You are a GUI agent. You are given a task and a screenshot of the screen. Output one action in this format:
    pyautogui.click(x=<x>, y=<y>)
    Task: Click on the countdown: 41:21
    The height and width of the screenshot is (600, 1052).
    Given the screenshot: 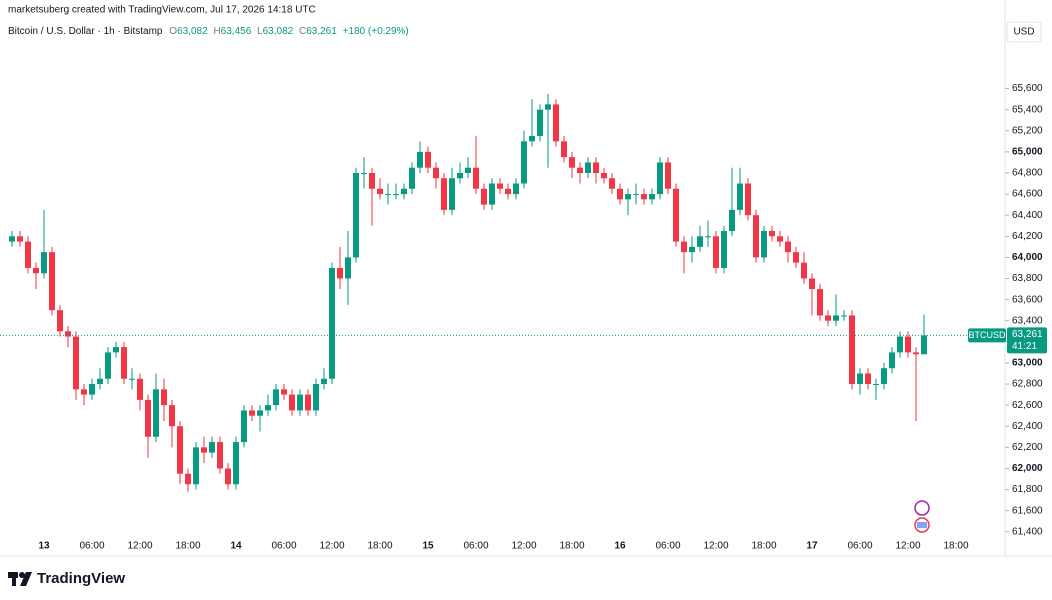 What is the action you would take?
    pyautogui.click(x=1024, y=346)
    